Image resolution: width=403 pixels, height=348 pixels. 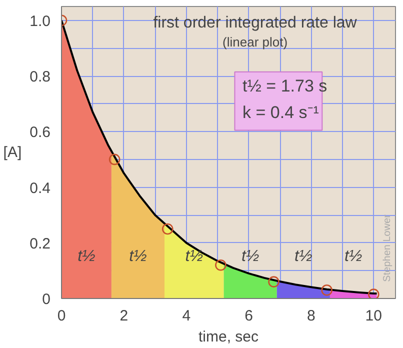 I want to click on y-tick-label: 1.0, so click(x=40, y=21).